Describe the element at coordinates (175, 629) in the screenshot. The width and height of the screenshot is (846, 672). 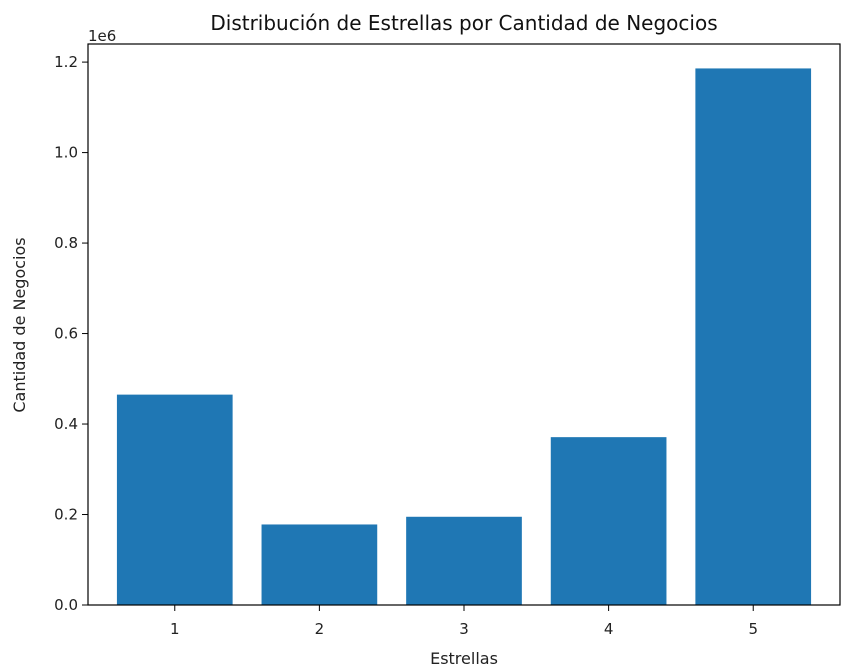
I see `x-tick-label: 1` at that location.